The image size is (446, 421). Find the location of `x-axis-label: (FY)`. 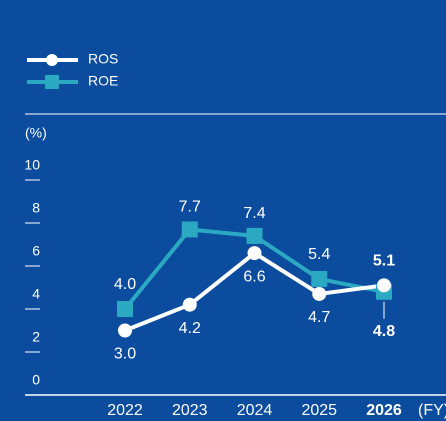

x-axis-label: (FY) is located at coordinates (432, 410).